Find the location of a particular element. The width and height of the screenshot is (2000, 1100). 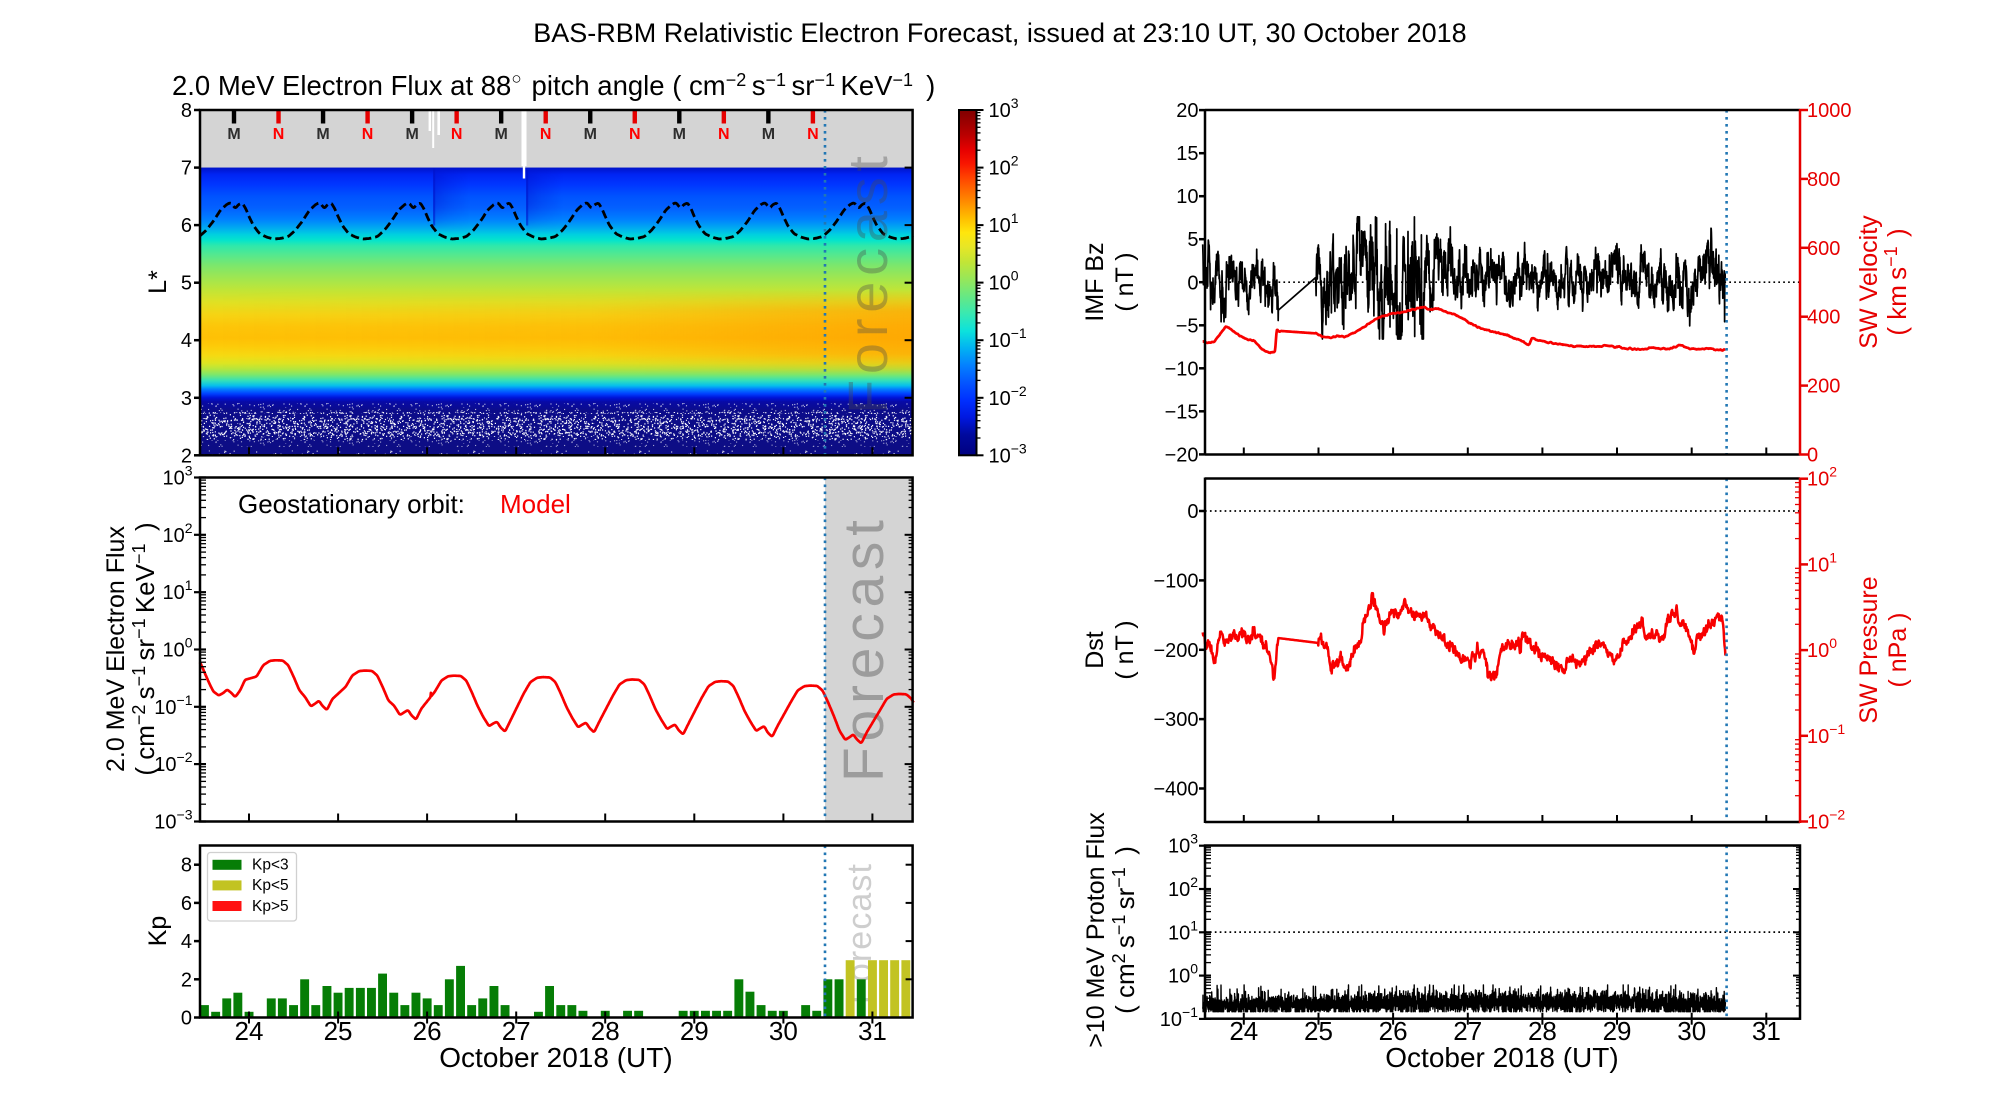

svg-text: 3 is located at coordinates (186, 399).